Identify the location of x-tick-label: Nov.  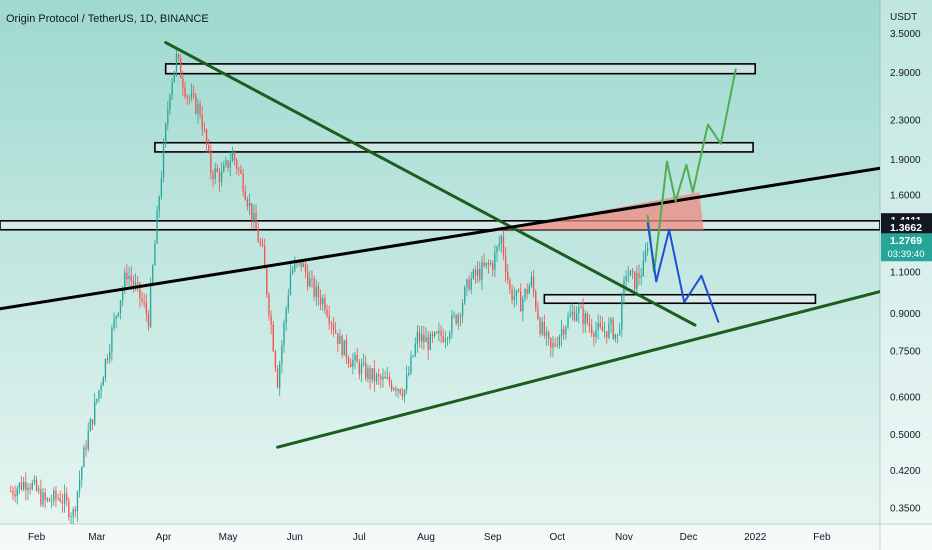
(624, 537).